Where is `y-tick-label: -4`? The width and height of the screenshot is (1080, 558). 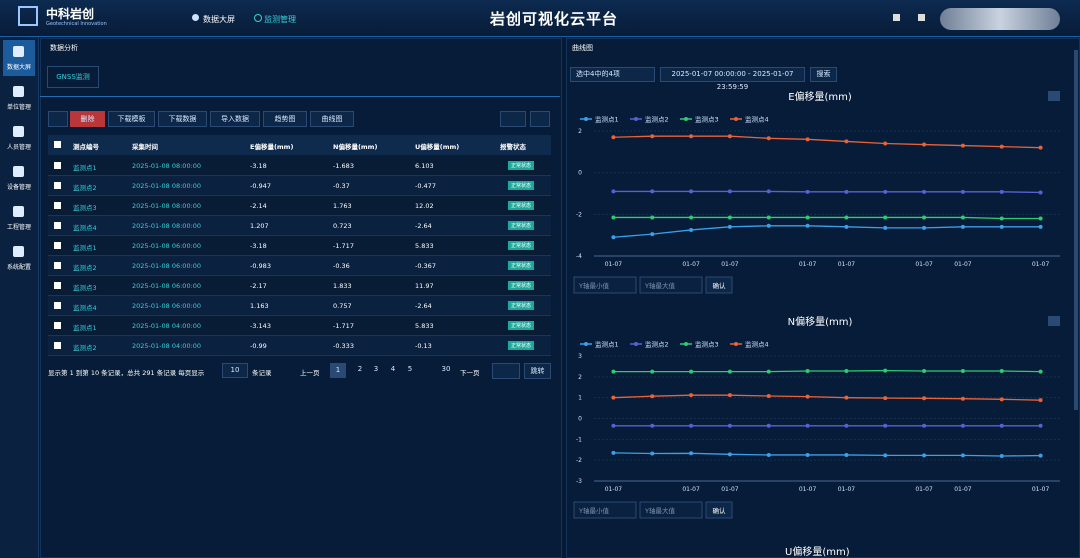 y-tick-label: -4 is located at coordinates (579, 256).